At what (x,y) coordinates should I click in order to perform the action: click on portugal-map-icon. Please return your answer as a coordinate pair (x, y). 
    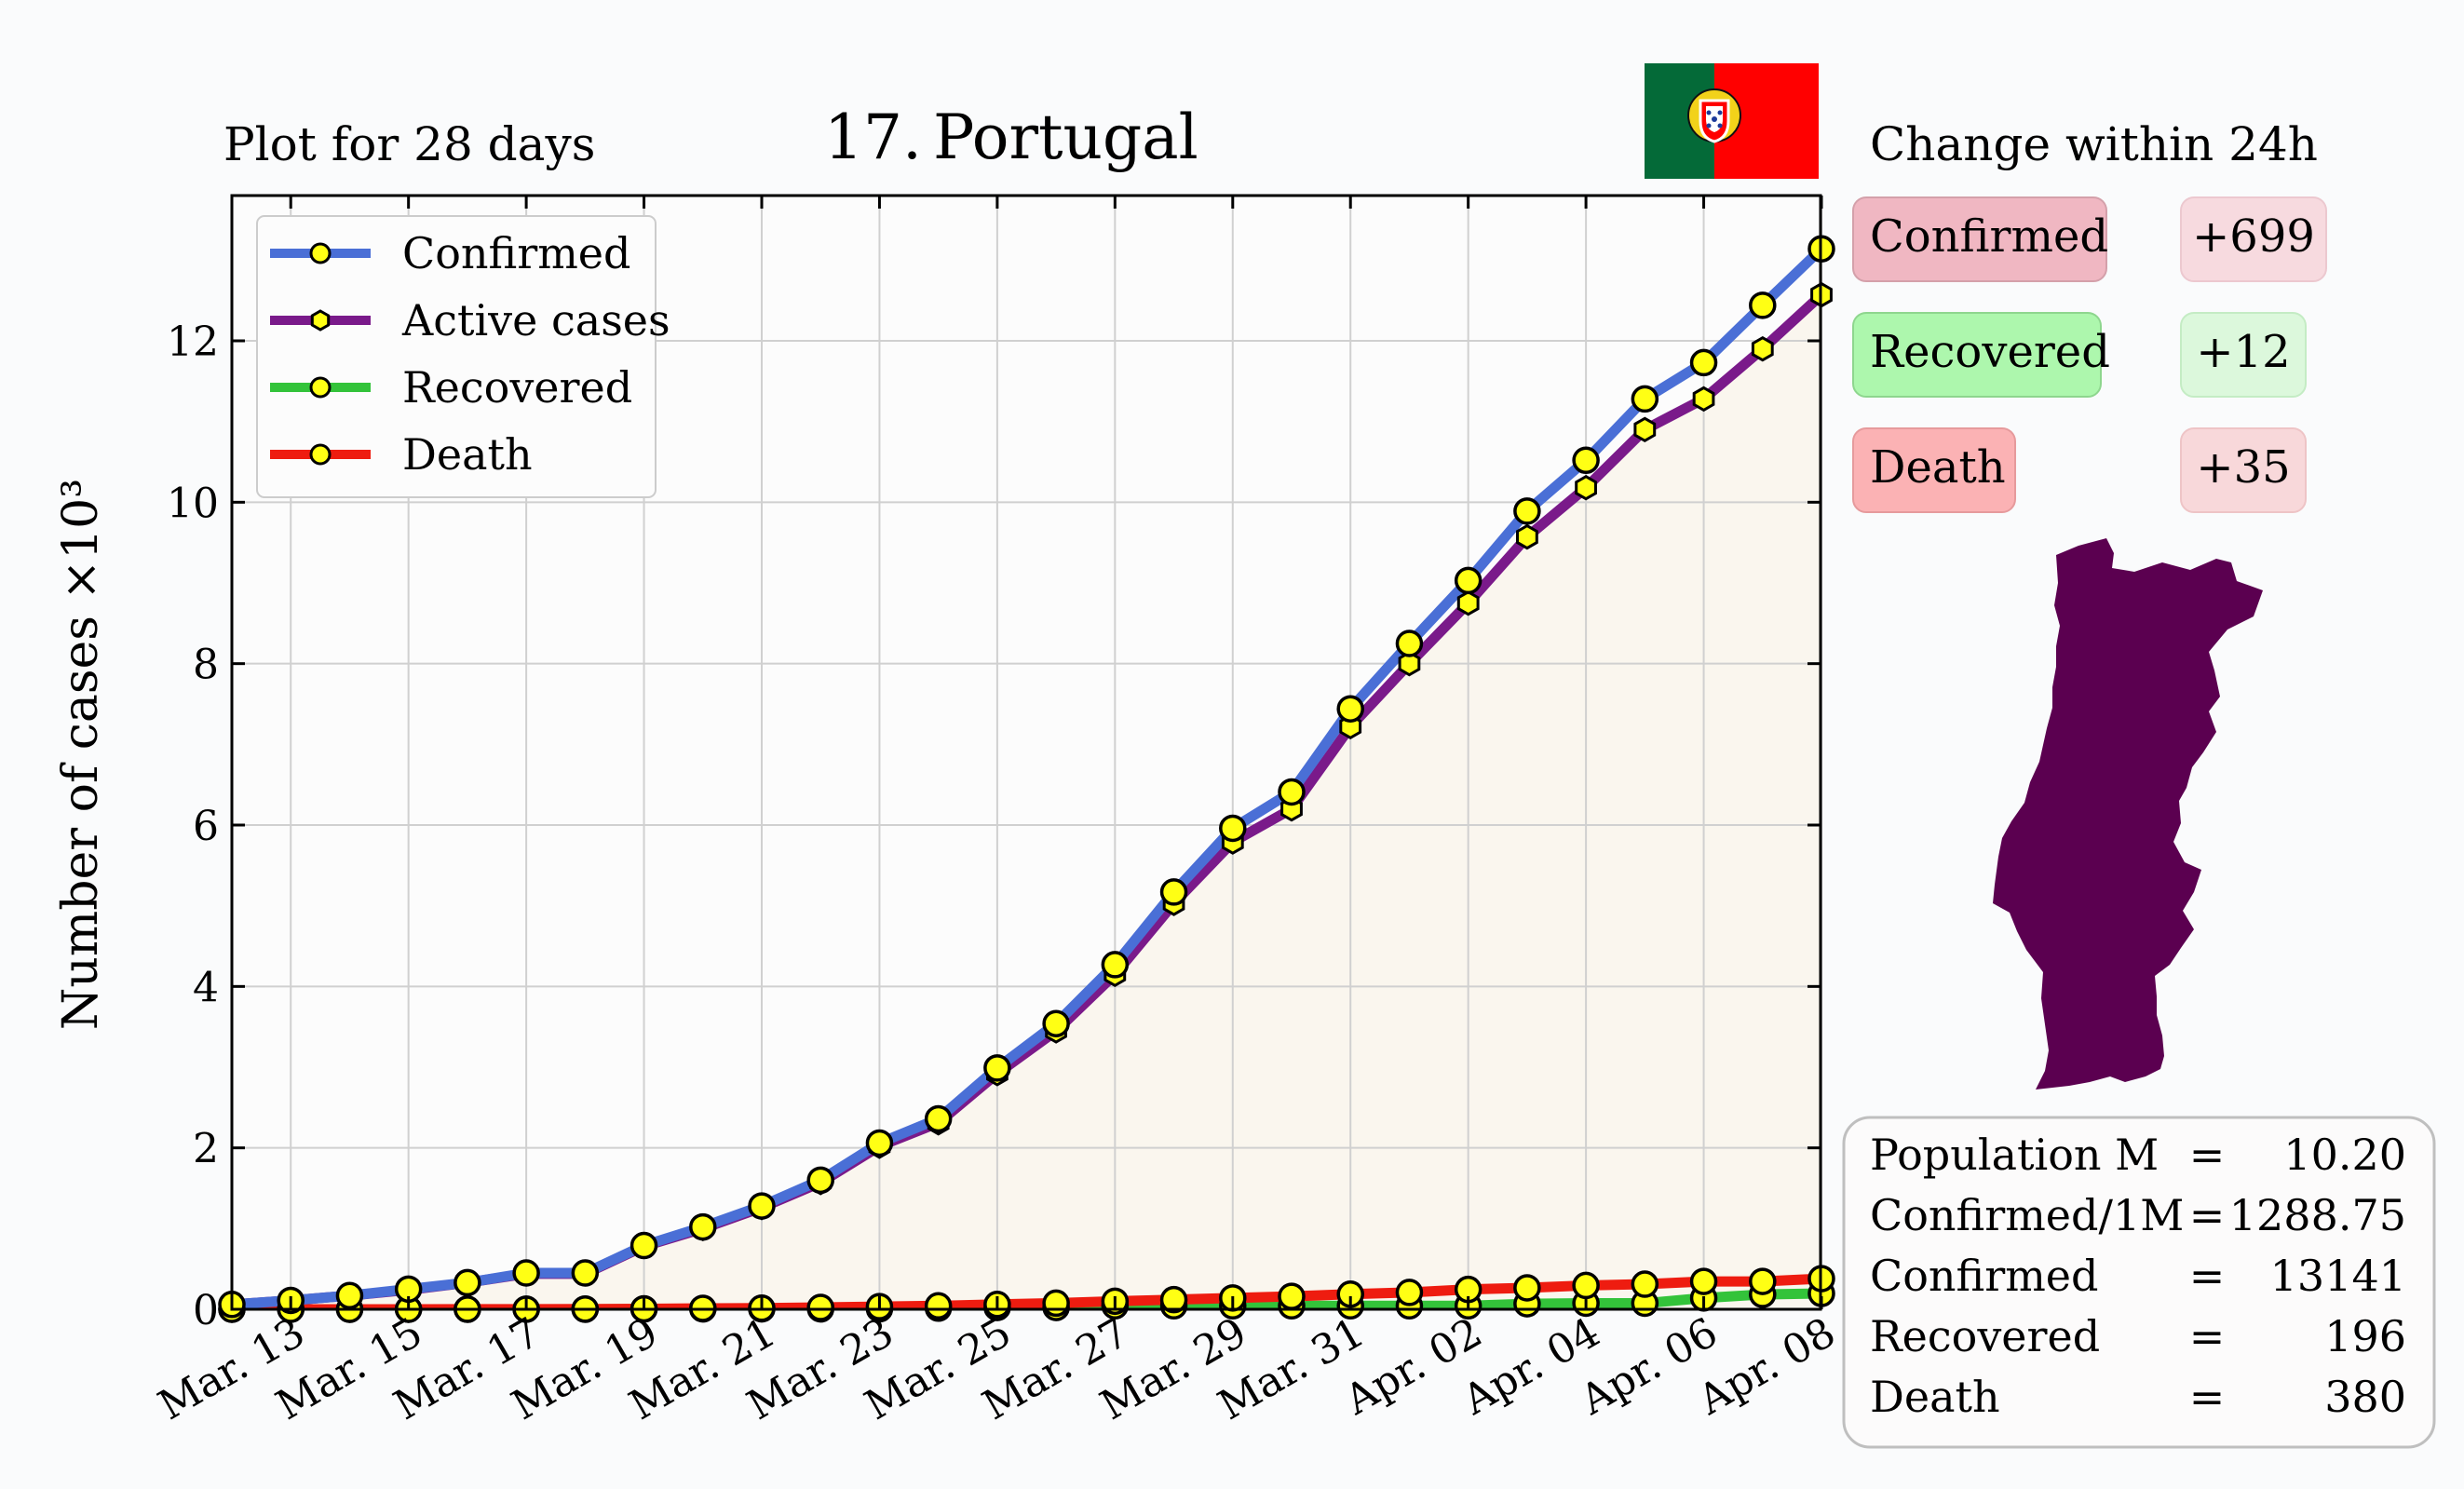
    Looking at the image, I should click on (2128, 814).